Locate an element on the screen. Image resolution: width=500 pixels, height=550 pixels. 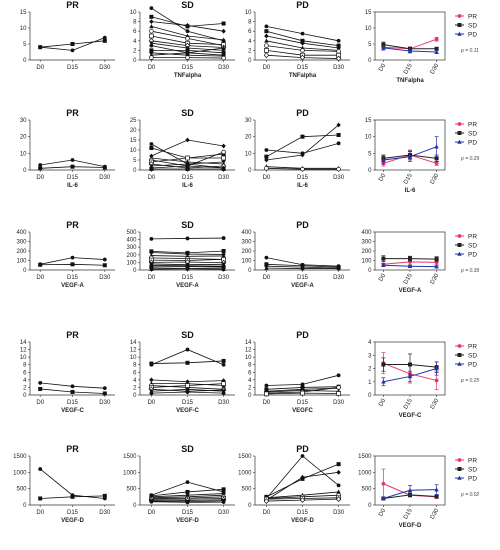
y-tick-label: 25 is located at coordinates (133, 121).